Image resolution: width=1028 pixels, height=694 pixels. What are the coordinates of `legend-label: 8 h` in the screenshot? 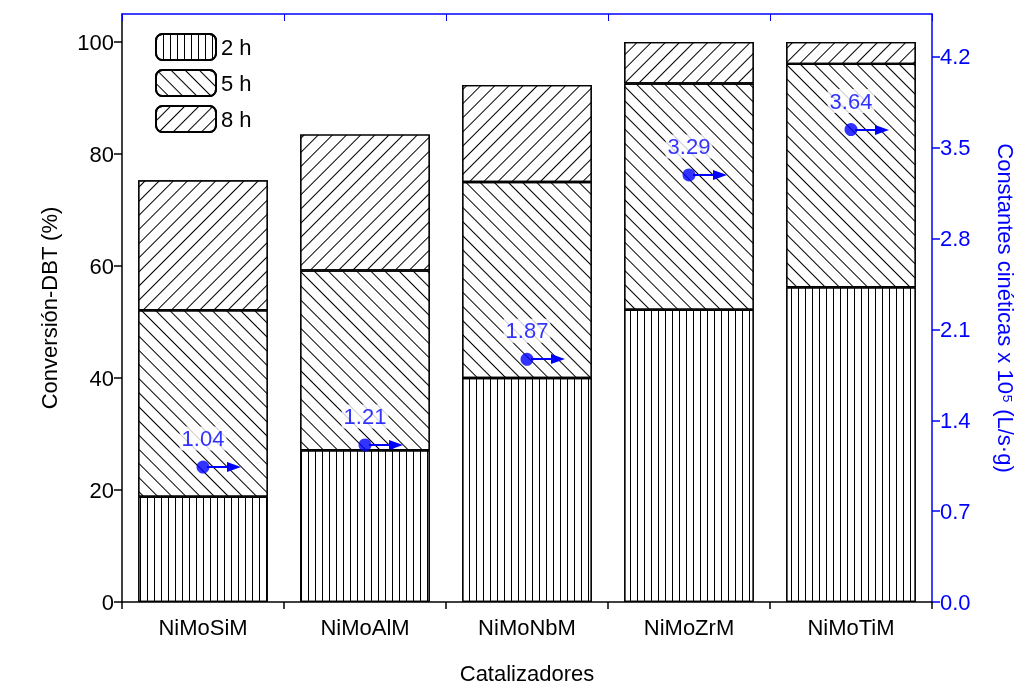 It's located at (236, 119).